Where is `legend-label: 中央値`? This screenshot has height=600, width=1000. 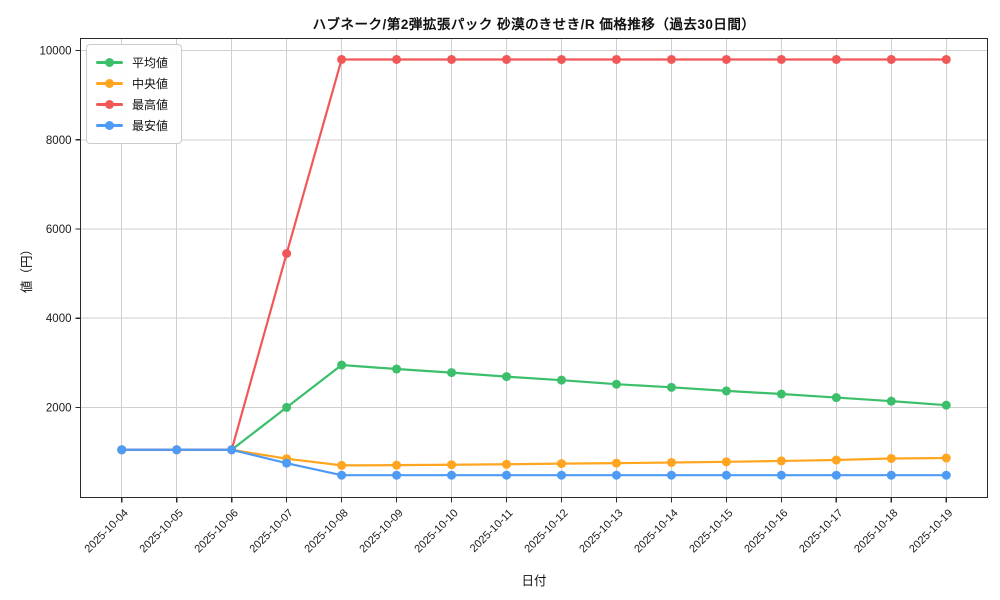
legend-label: 中央値 is located at coordinates (150, 84).